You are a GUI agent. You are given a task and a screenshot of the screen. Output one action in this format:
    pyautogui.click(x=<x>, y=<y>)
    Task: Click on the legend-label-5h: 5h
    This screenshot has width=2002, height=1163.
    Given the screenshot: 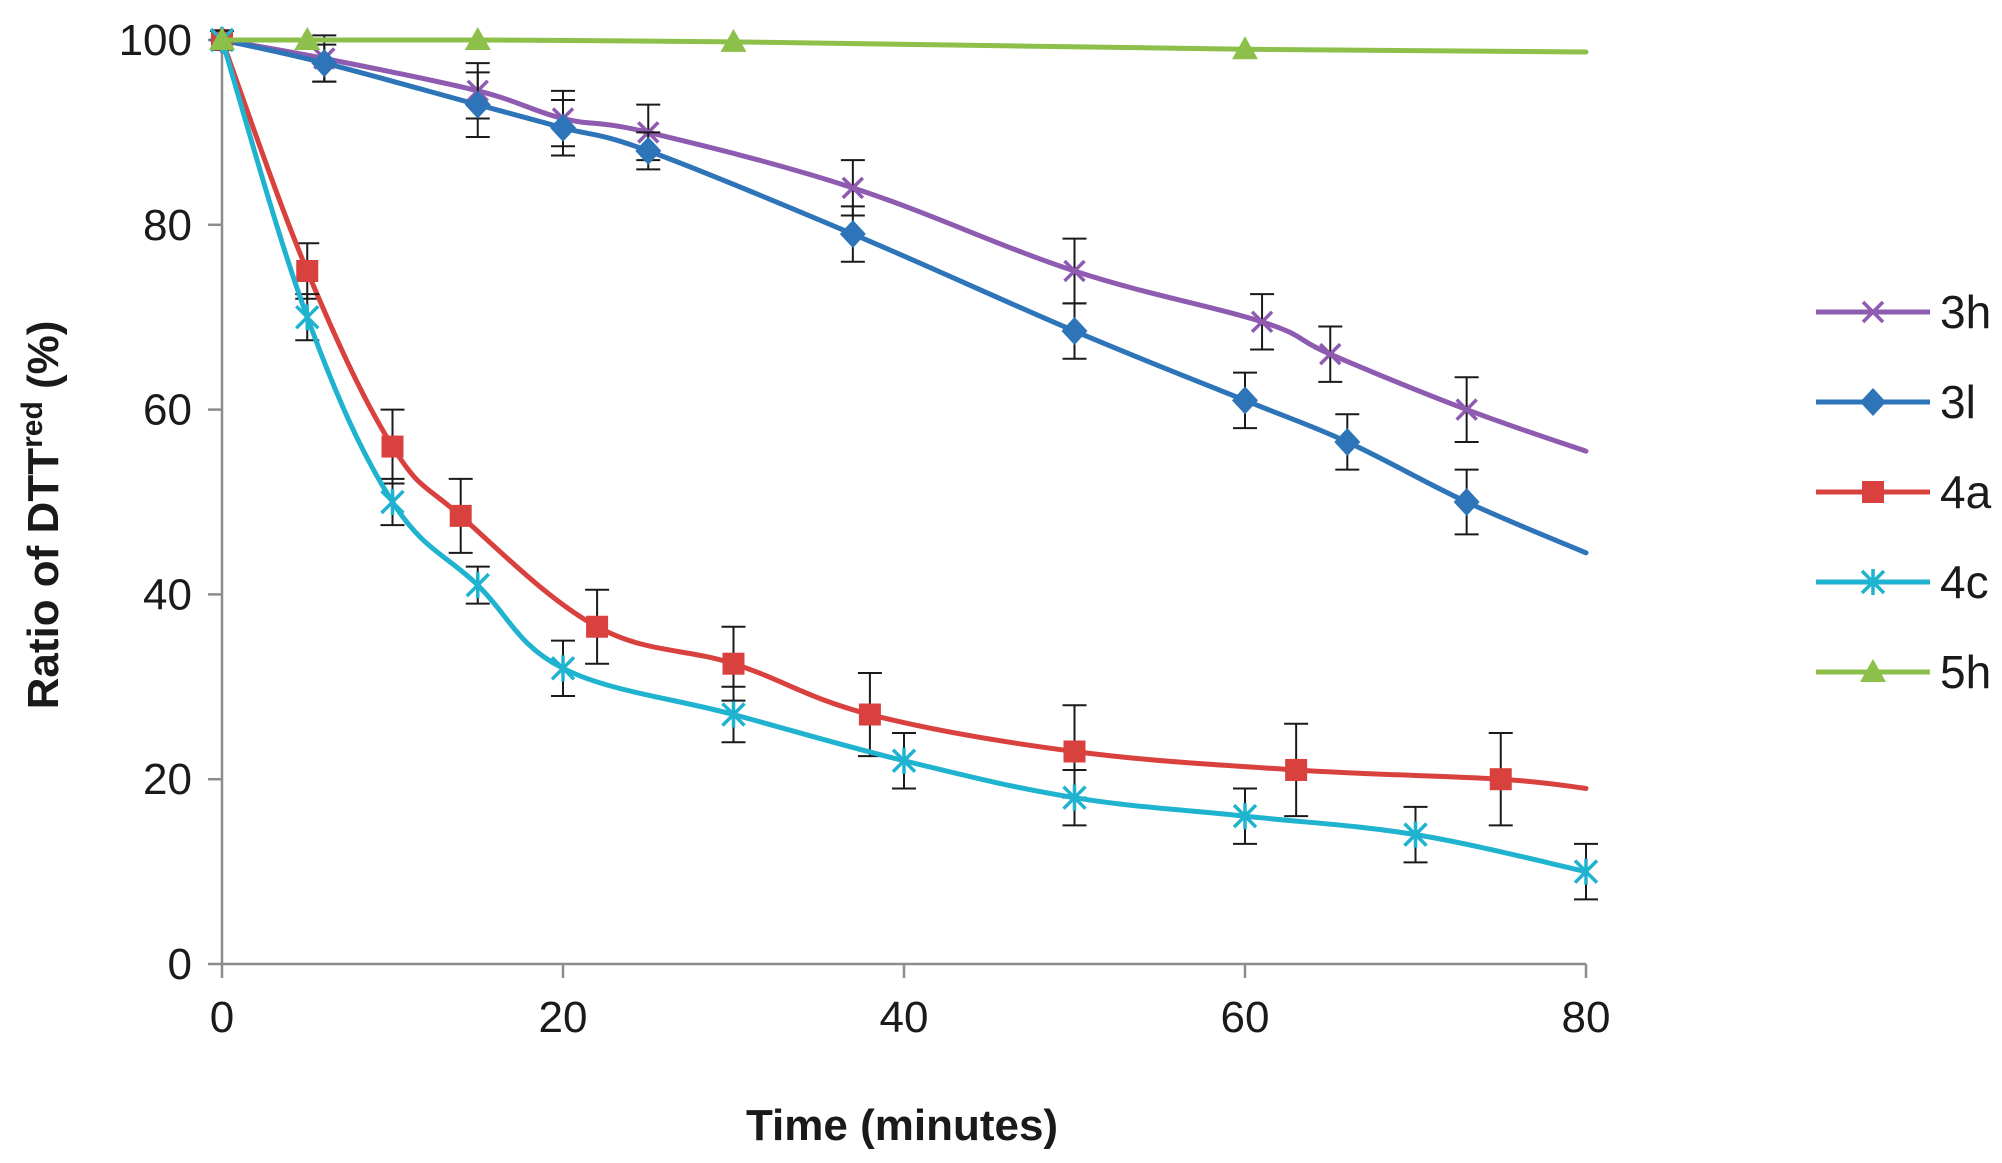 What is the action you would take?
    pyautogui.click(x=1965, y=672)
    